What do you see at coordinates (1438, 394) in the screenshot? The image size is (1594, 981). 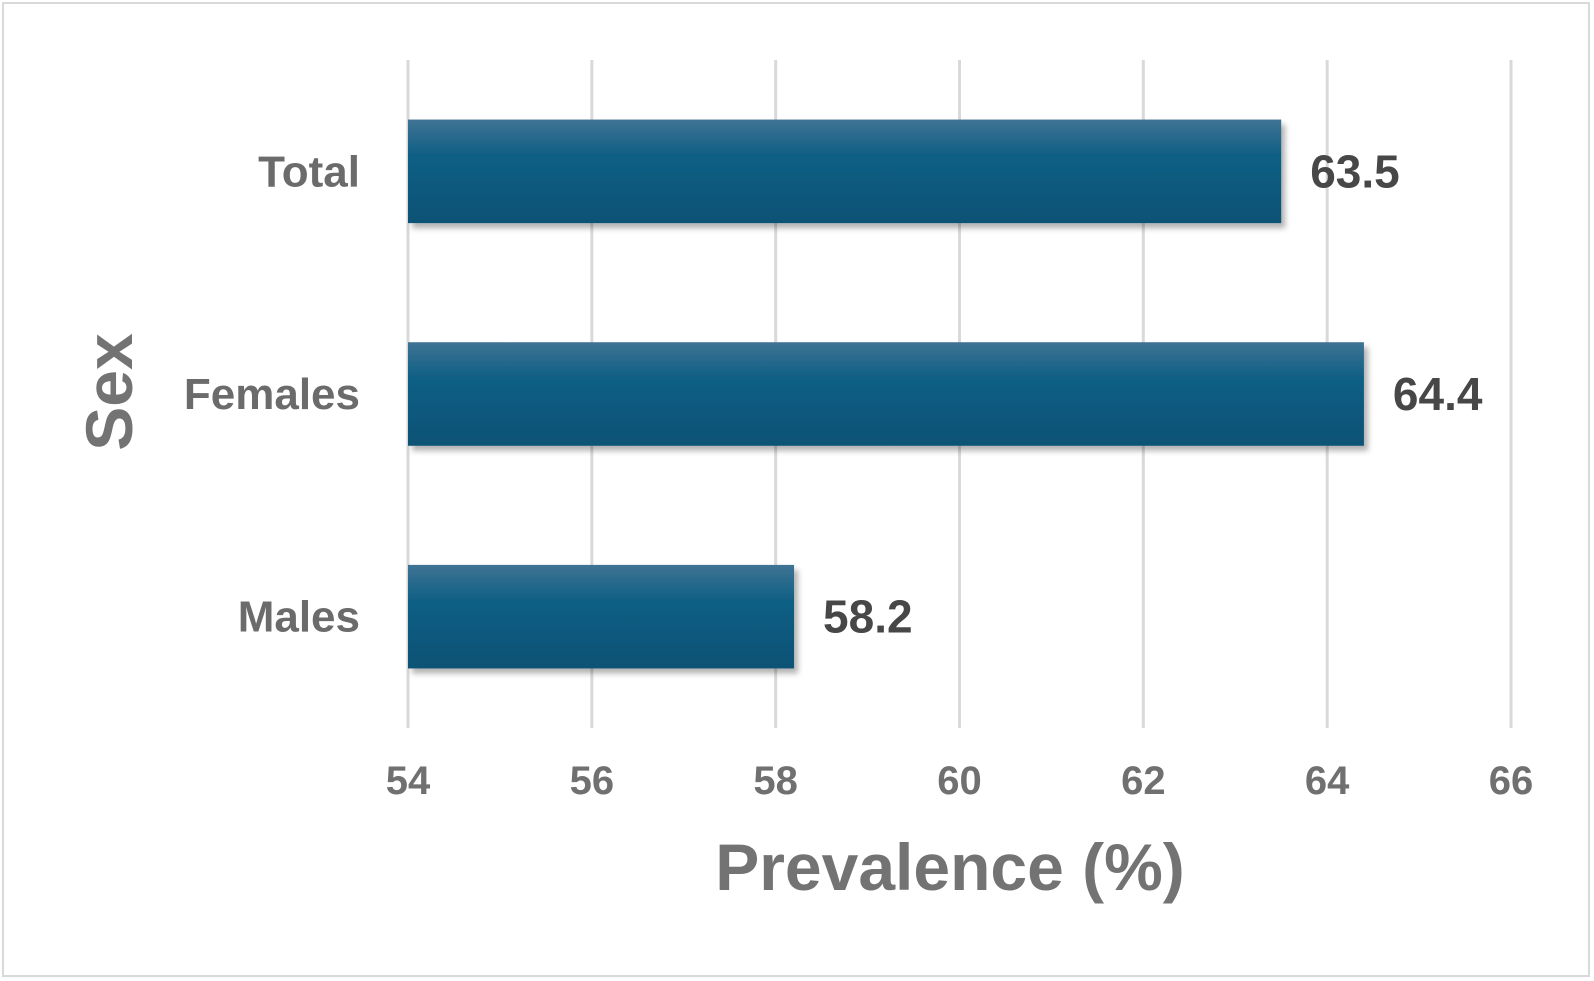 I see `data-label: 64.4` at bounding box center [1438, 394].